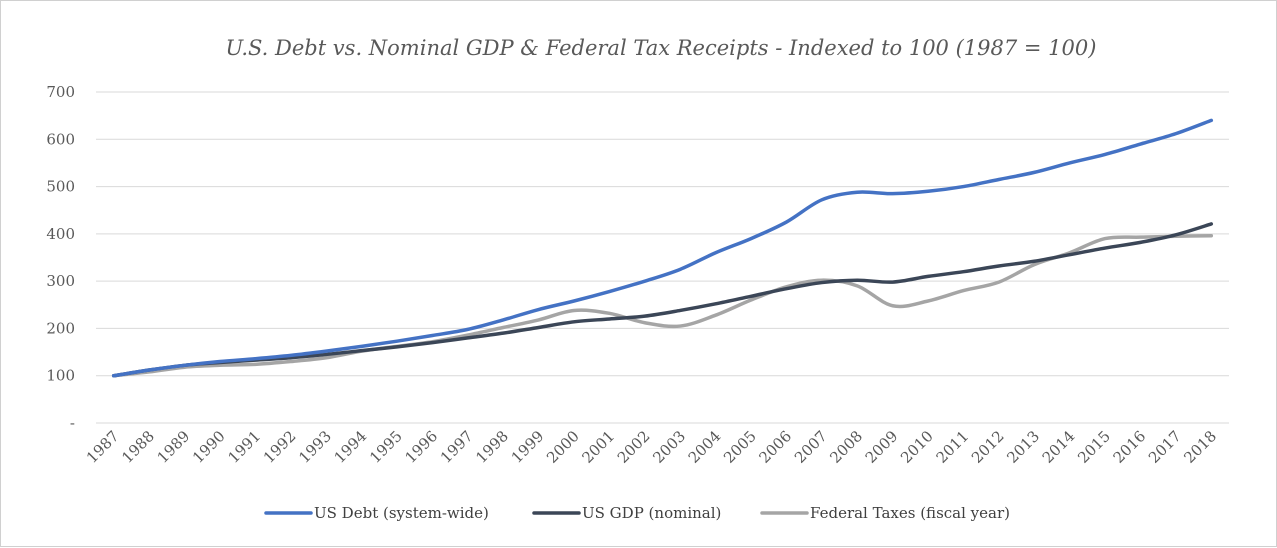 This screenshot has width=1277, height=548. What do you see at coordinates (60, 328) in the screenshot?
I see `y-tick-label: 200` at bounding box center [60, 328].